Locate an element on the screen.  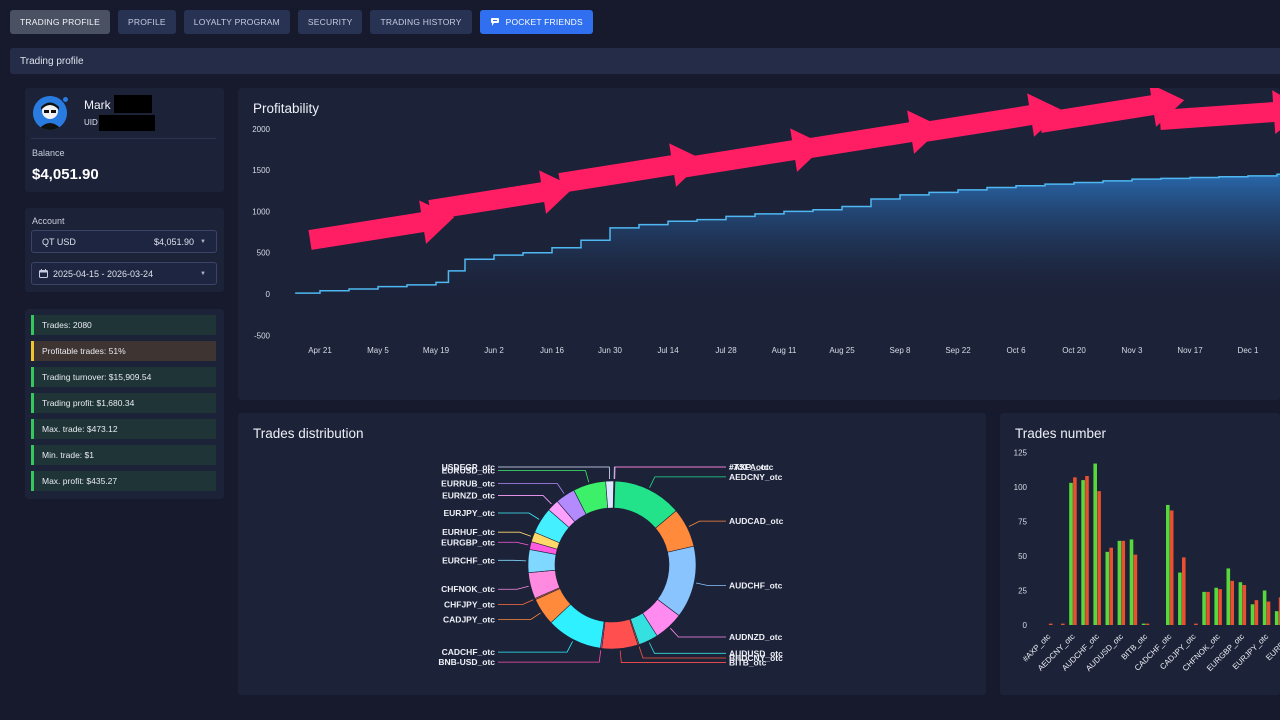
tab-pocket-friends: POCKET FRIENDS is located at coordinates (536, 22).